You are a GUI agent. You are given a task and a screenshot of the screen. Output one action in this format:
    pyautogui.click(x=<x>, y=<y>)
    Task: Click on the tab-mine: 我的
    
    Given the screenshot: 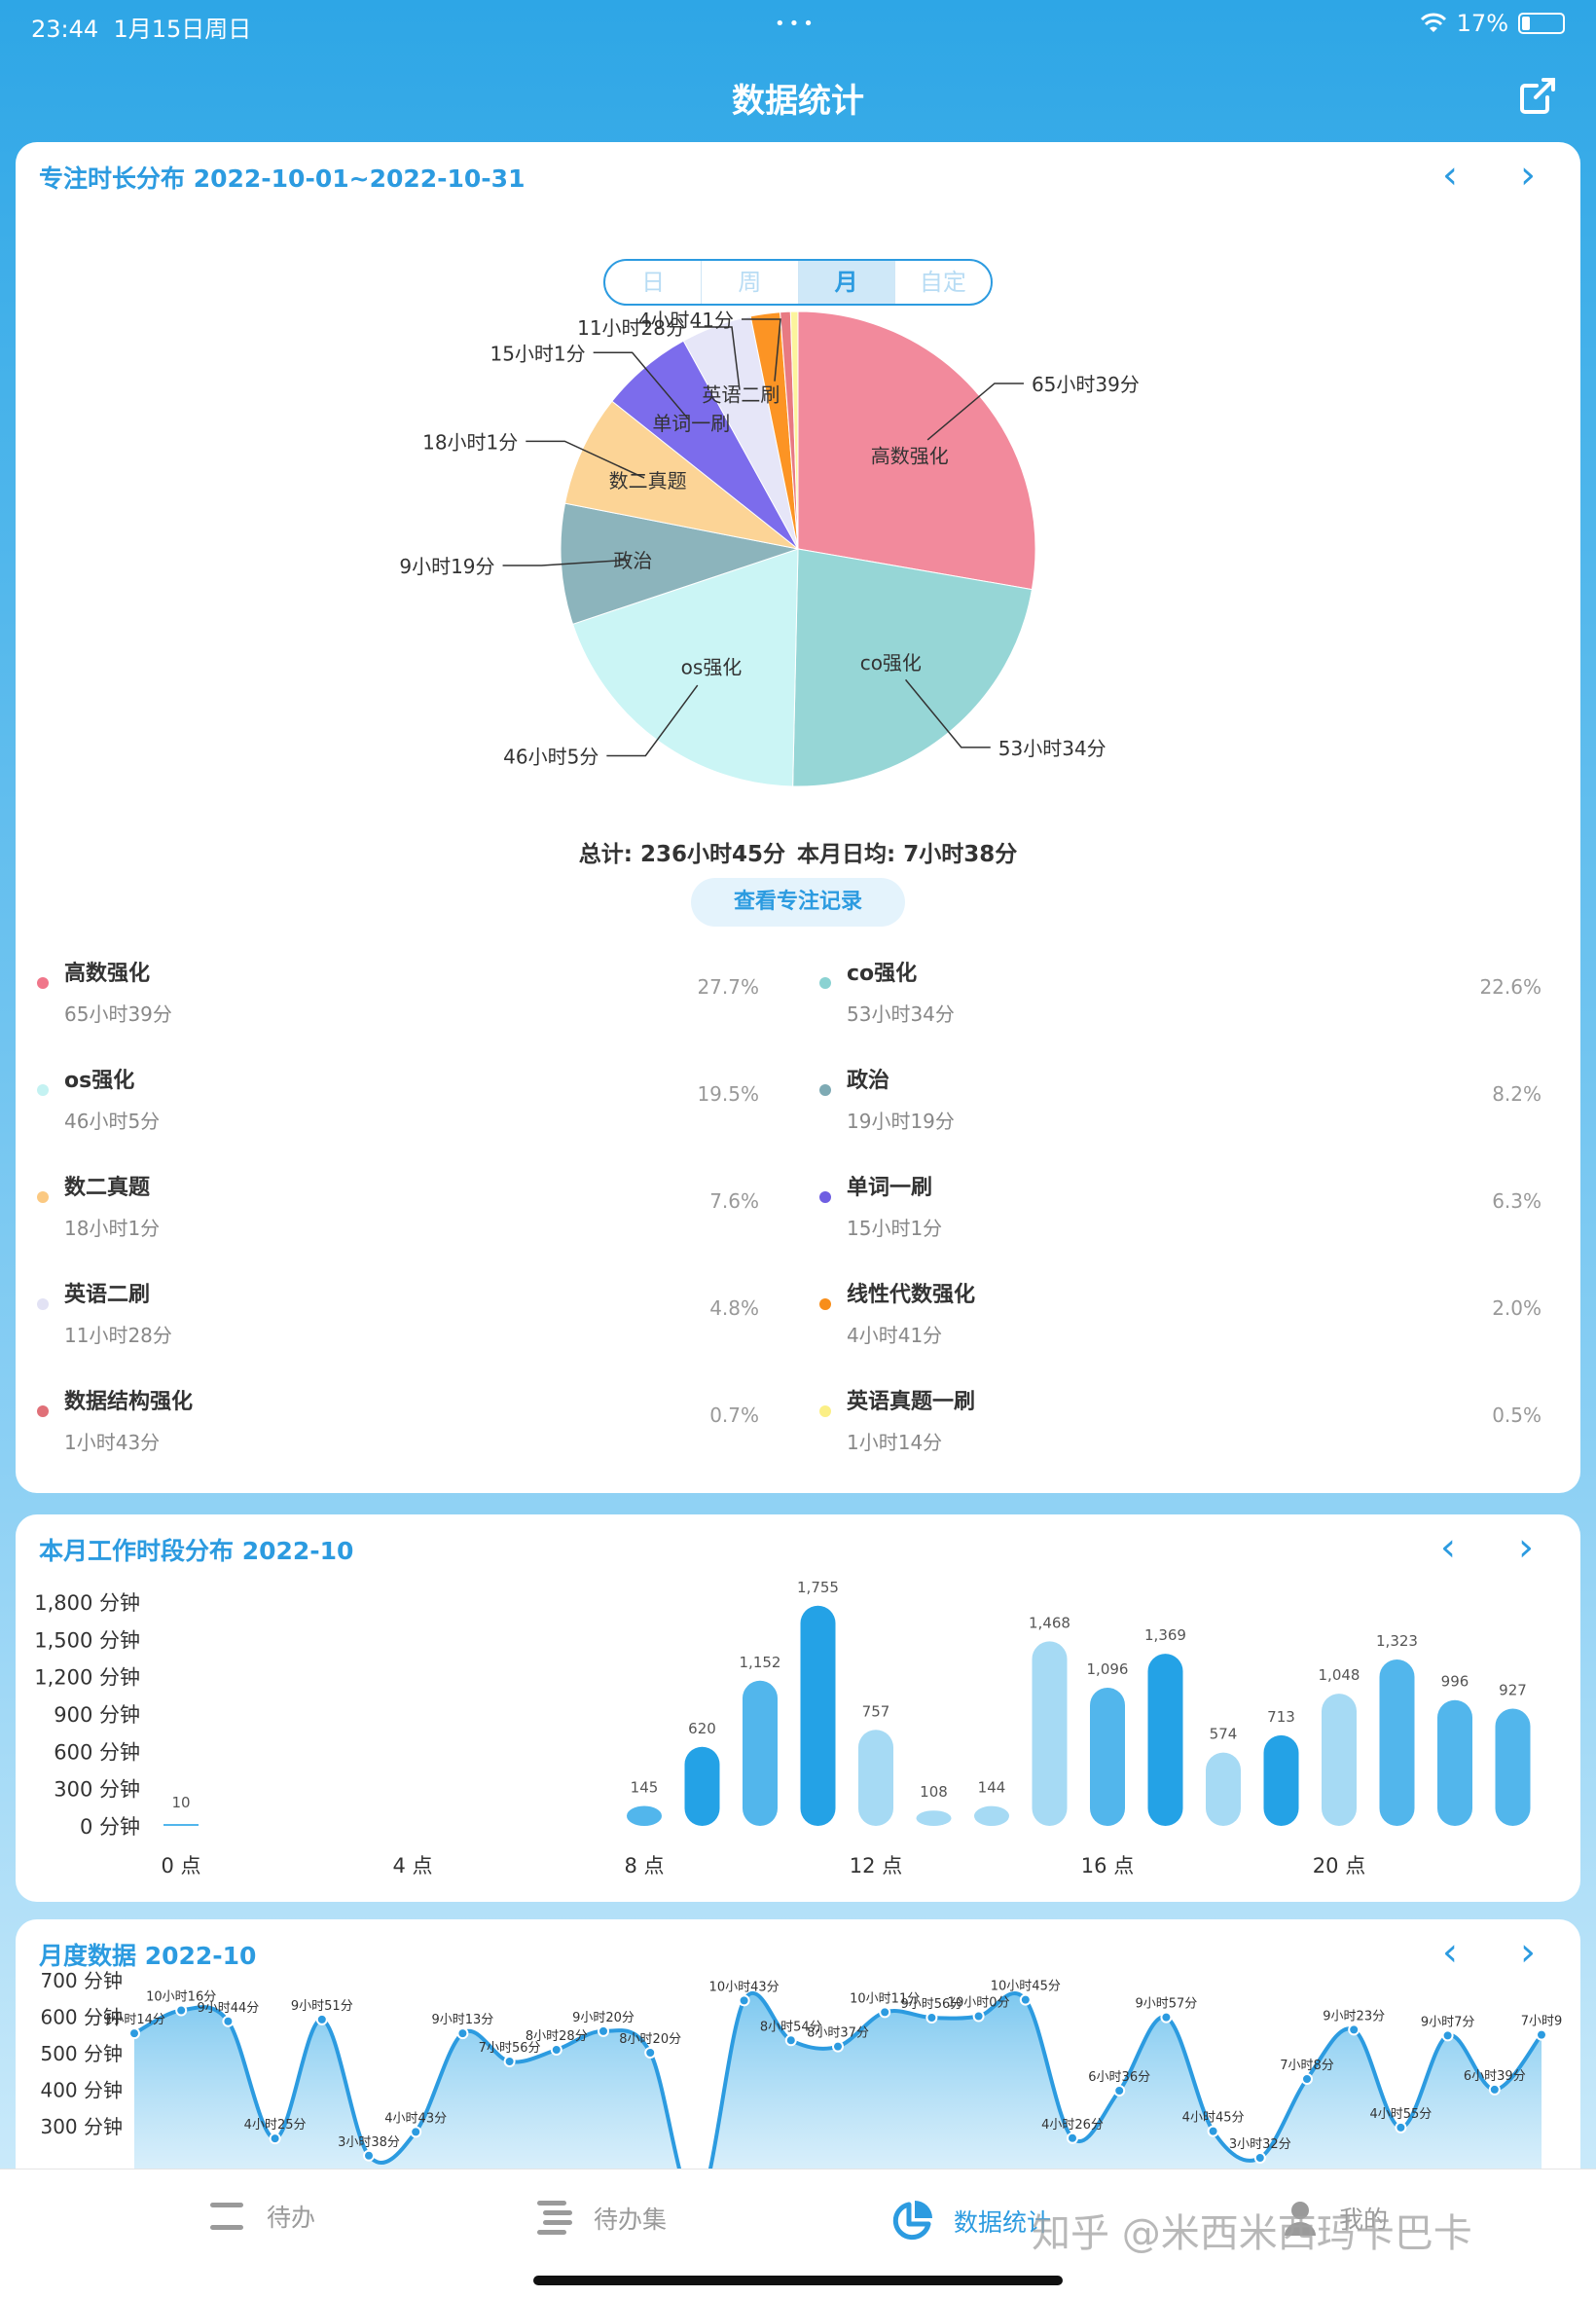 What is the action you would take?
    pyautogui.click(x=1334, y=2218)
    